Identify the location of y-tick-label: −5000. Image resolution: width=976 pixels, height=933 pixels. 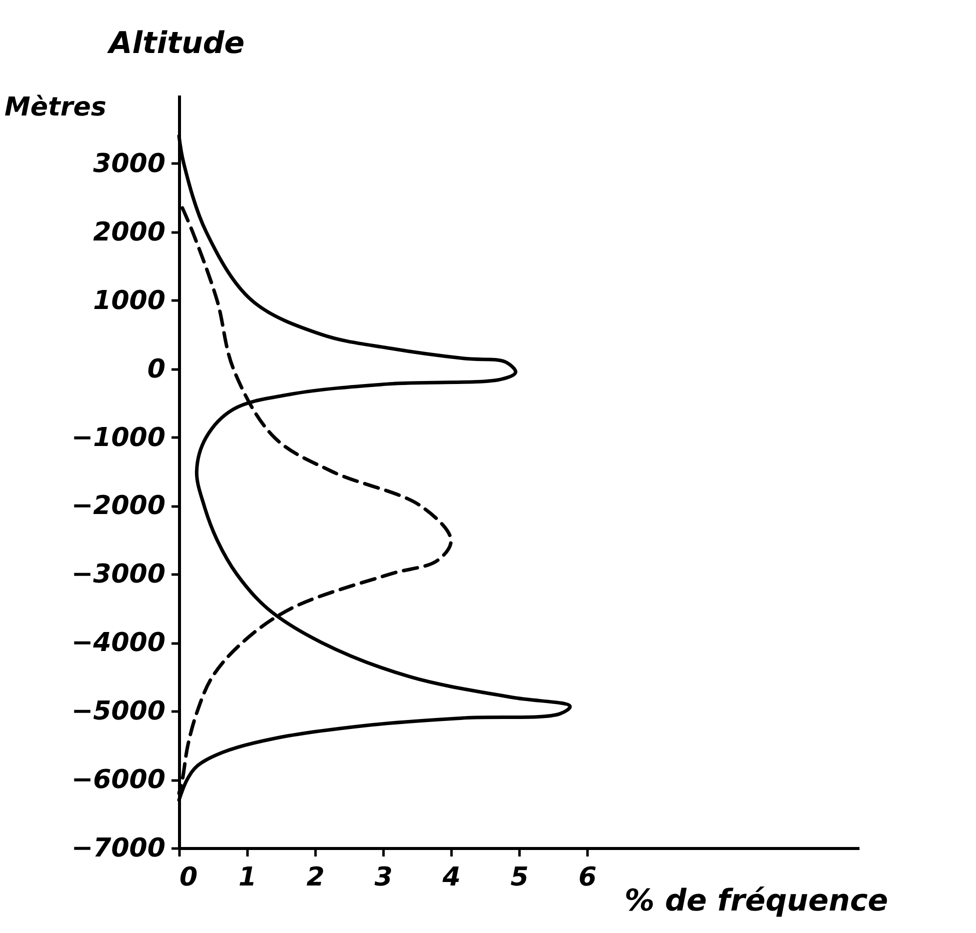
(118, 711).